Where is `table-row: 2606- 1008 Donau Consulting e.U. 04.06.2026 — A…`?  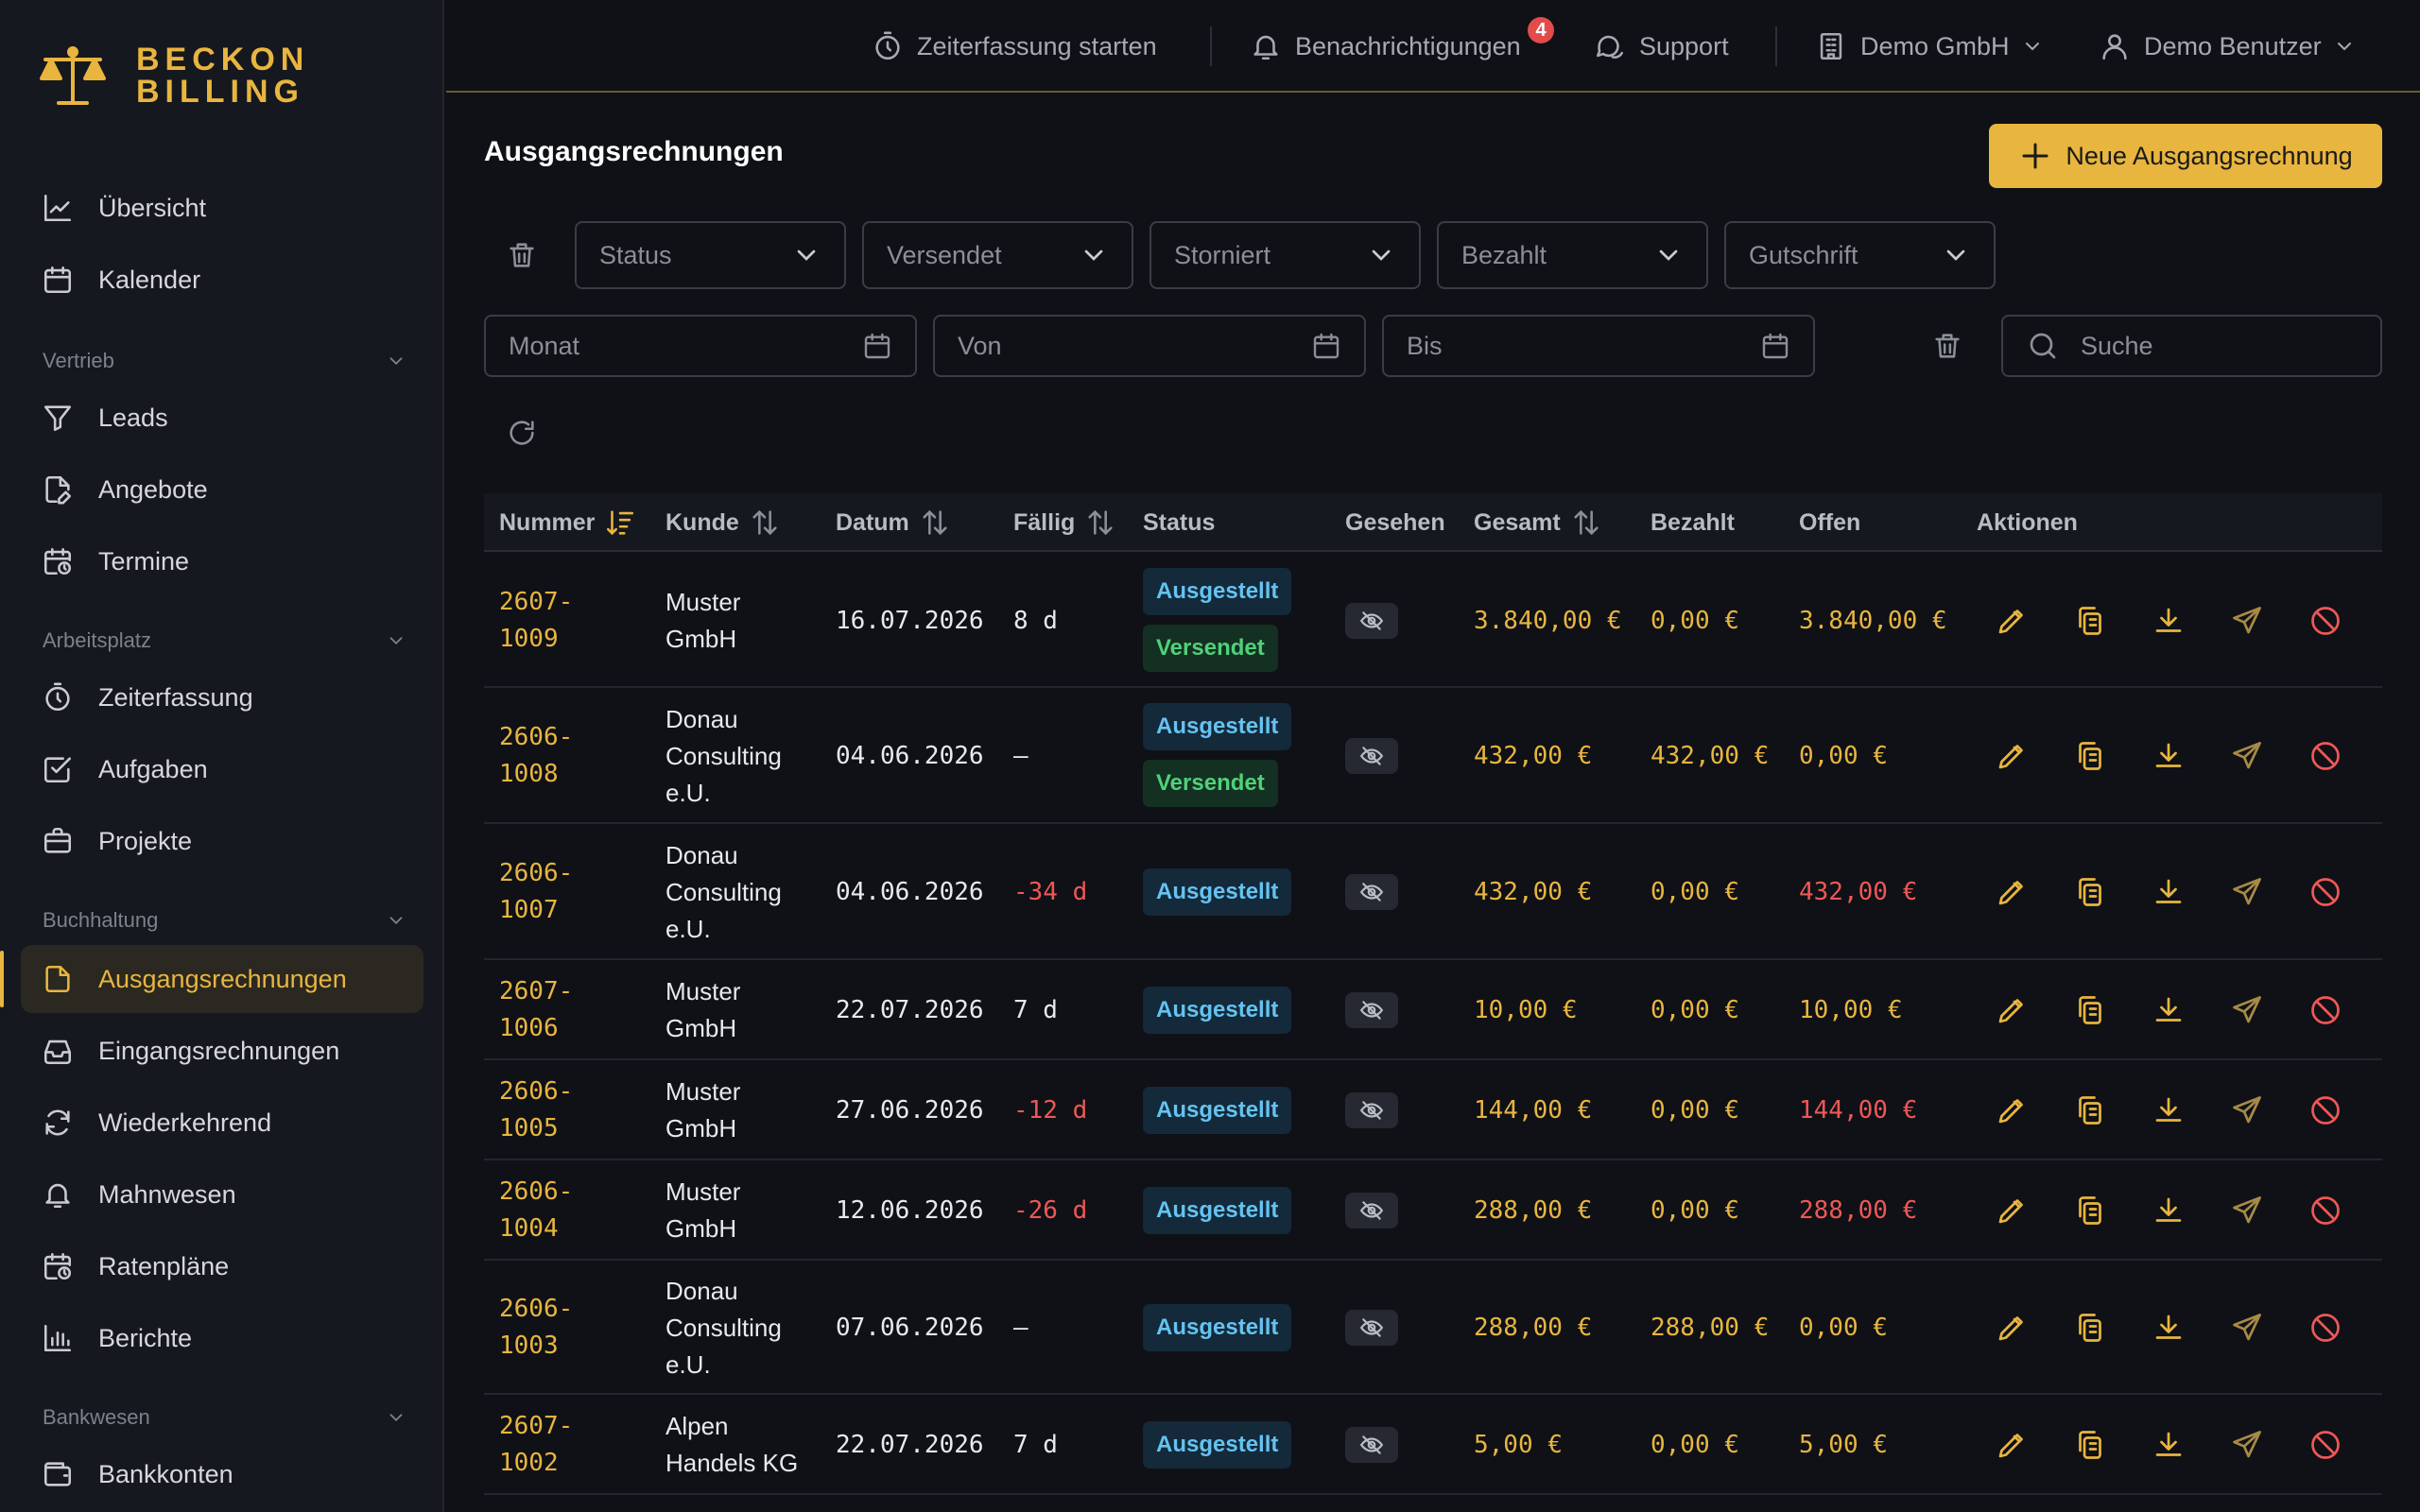 table-row: 2606- 1008 Donau Consulting e.U. 04.06.2026 — A… is located at coordinates (1433, 756).